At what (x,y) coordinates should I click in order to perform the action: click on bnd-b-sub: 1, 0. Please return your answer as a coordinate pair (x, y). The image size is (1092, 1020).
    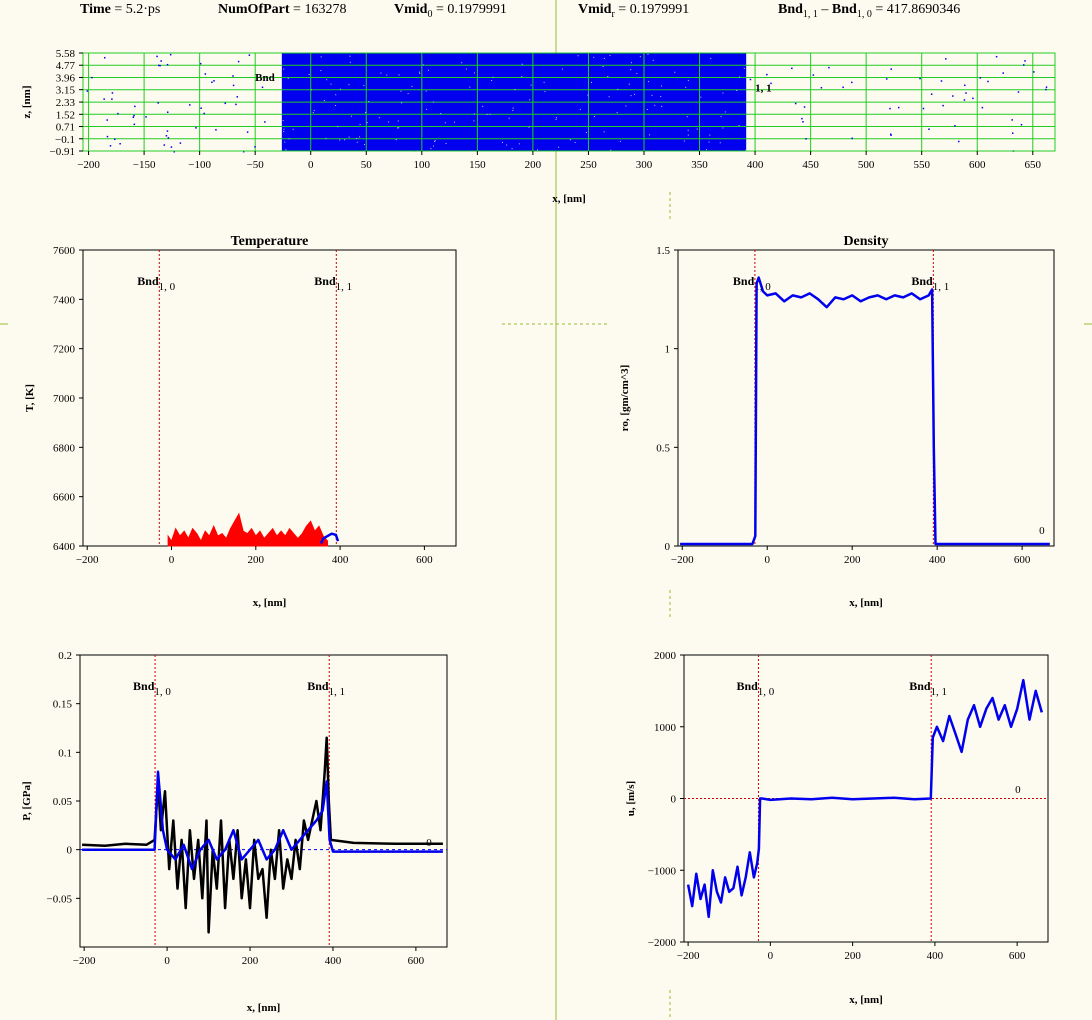
    Looking at the image, I should click on (864, 14).